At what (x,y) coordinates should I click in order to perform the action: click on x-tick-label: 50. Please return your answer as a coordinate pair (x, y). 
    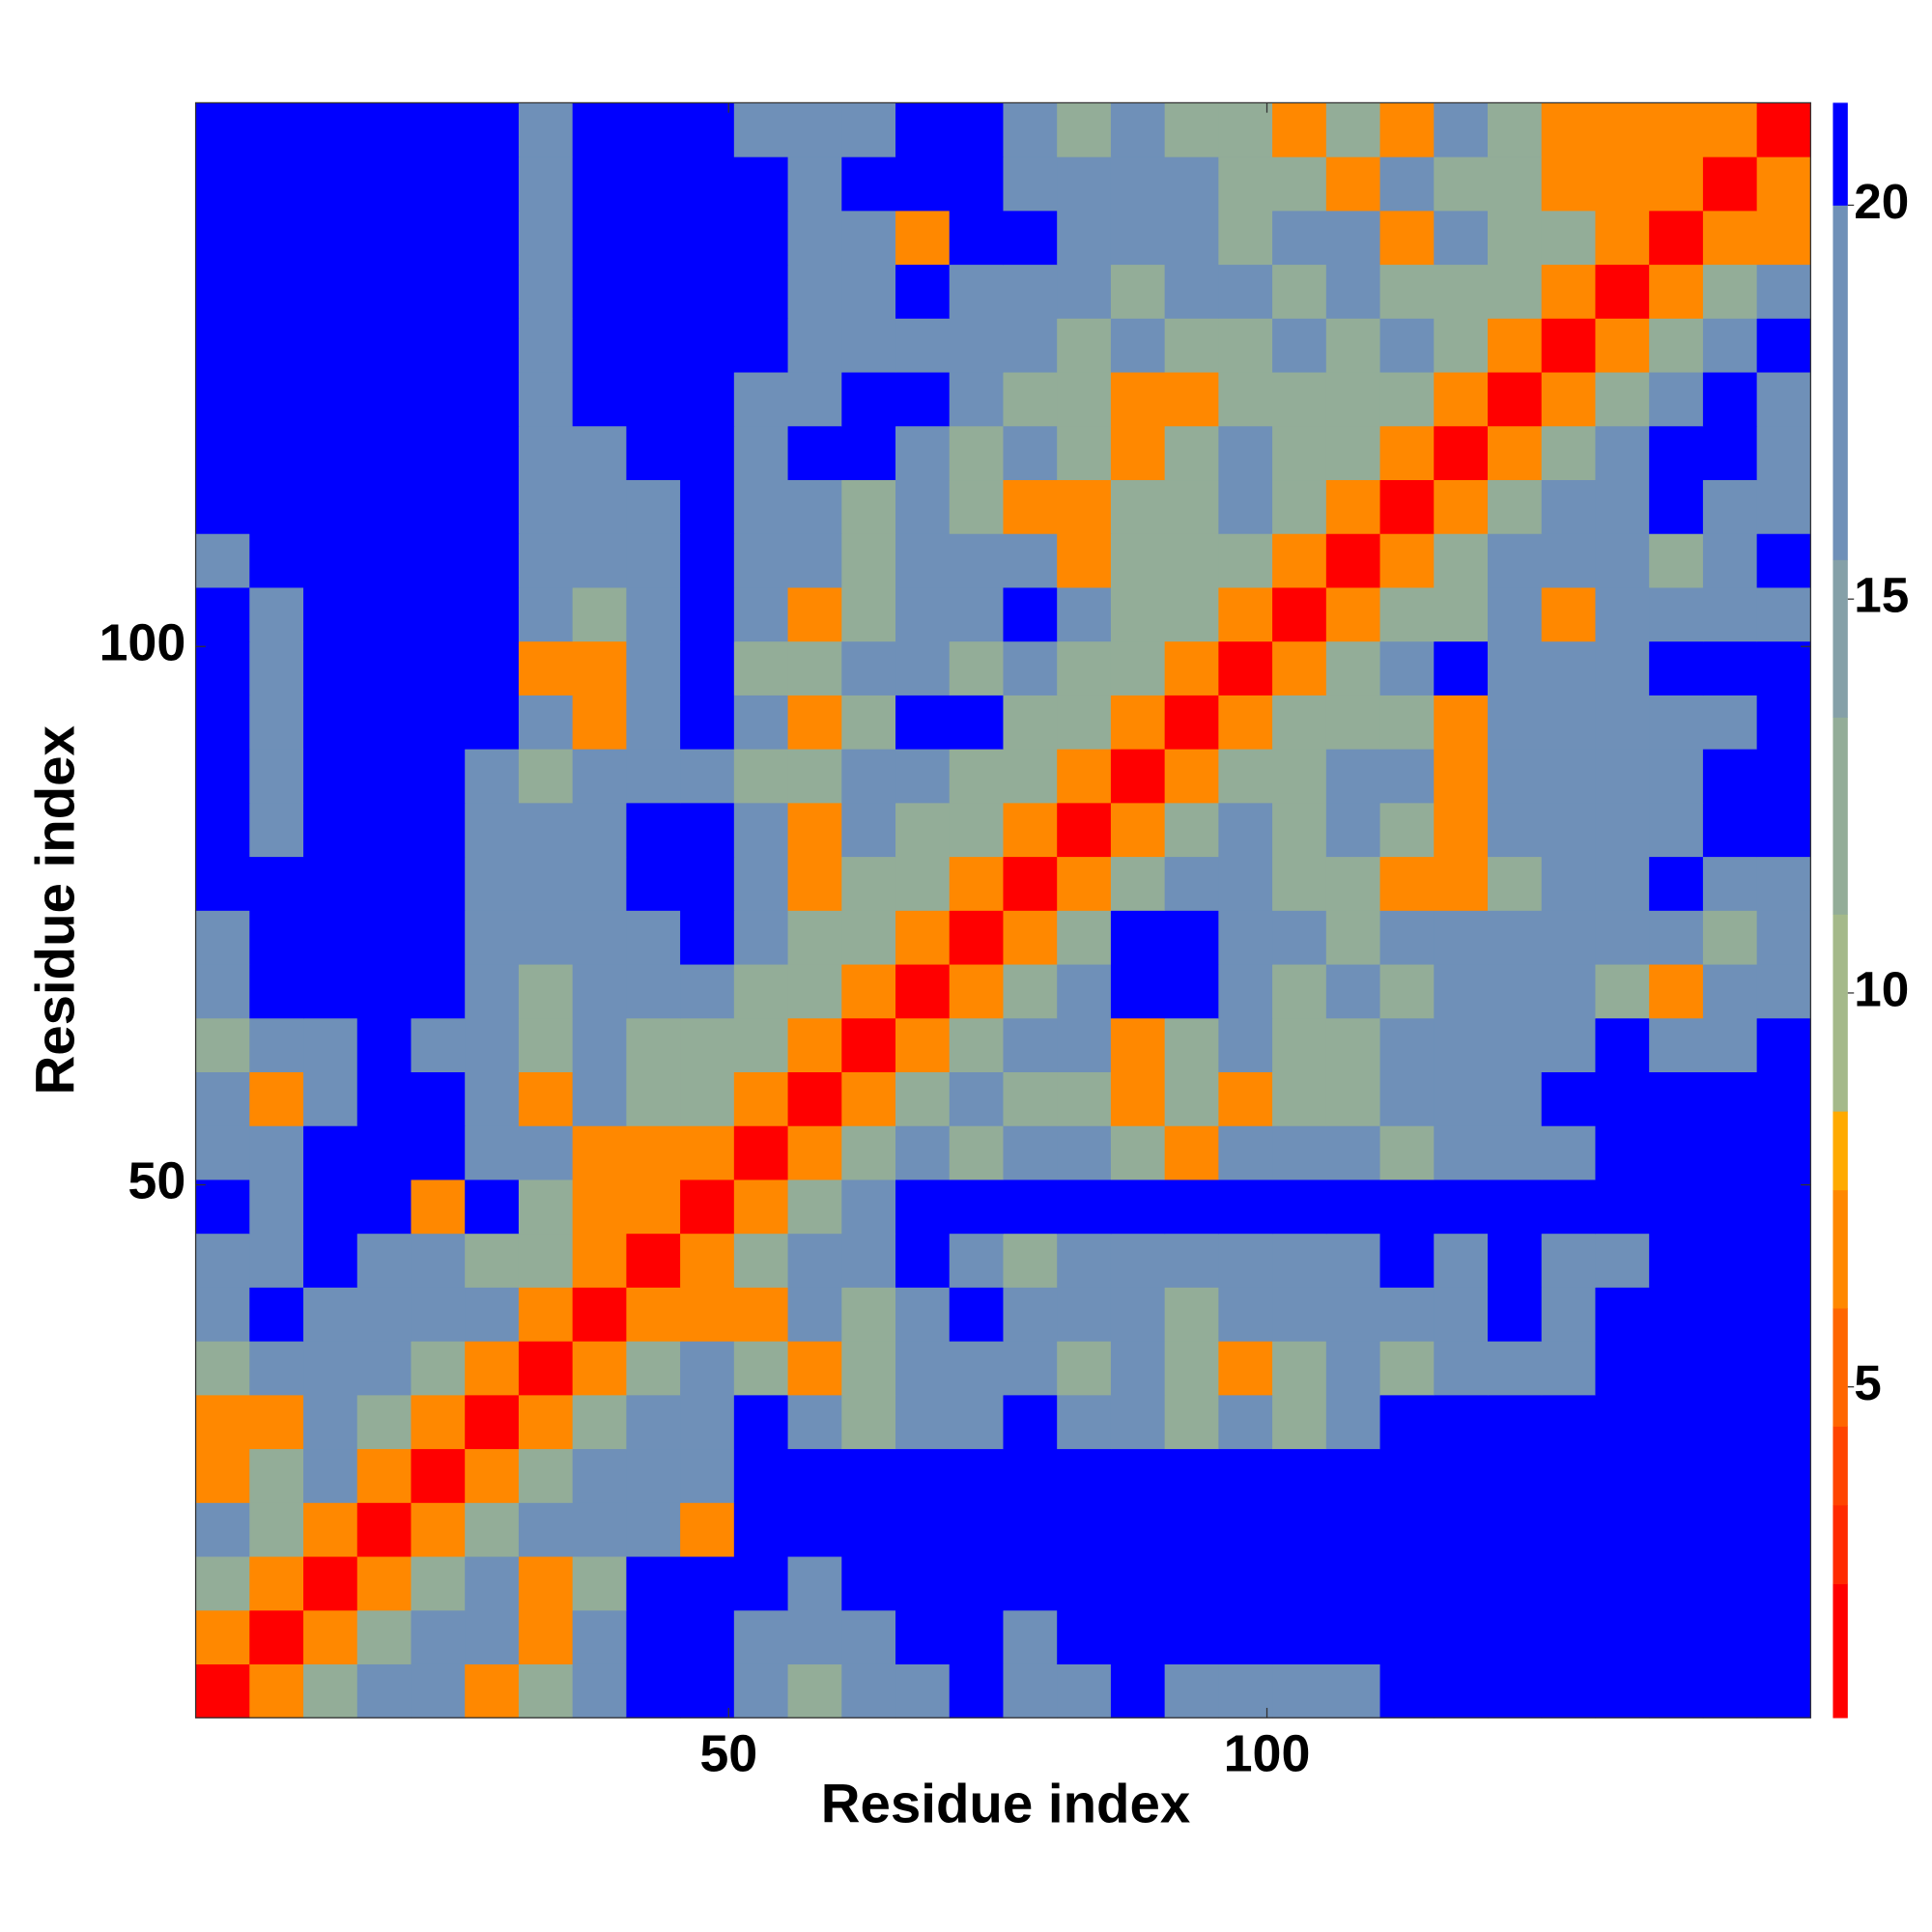
    Looking at the image, I should click on (728, 1753).